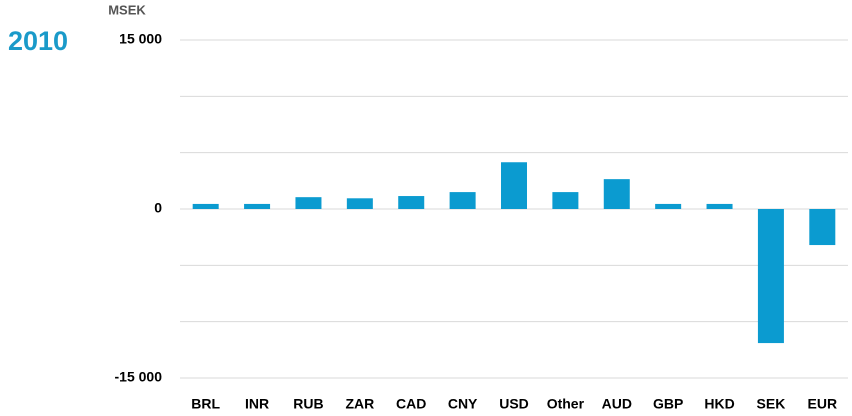 The image size is (852, 416). What do you see at coordinates (771, 404) in the screenshot?
I see `x-tick-label: SEK` at bounding box center [771, 404].